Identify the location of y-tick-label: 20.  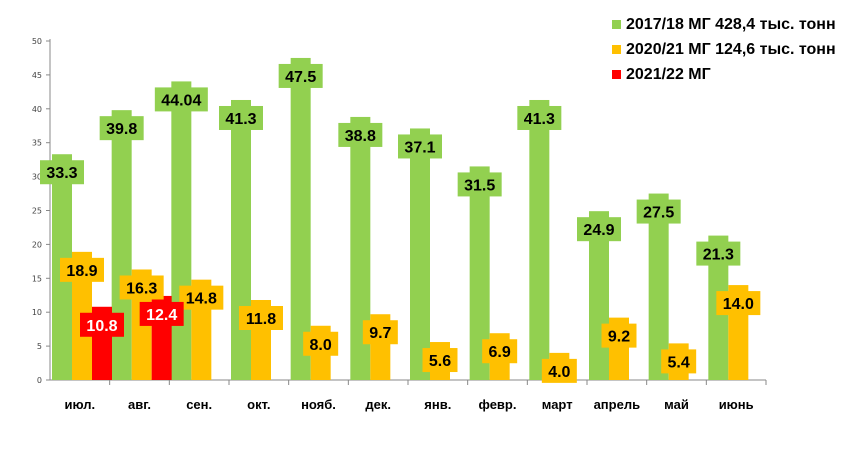
(37, 244).